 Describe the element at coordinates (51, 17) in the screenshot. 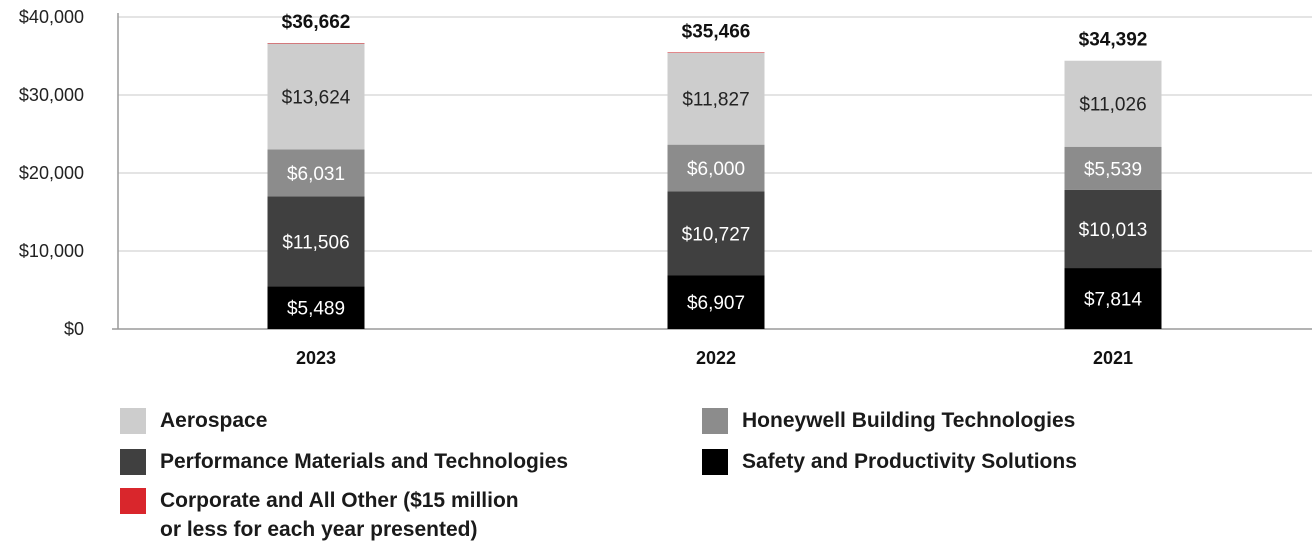

I see `y-tick-label: $40,000` at that location.